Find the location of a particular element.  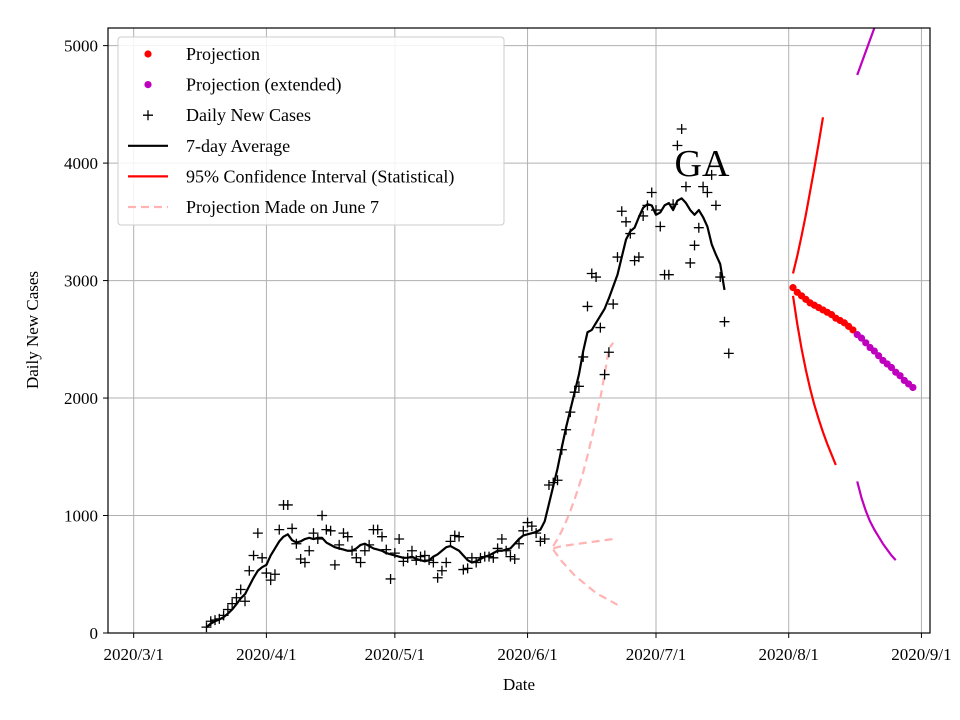

y-tick-label: 5000 is located at coordinates (81, 46).